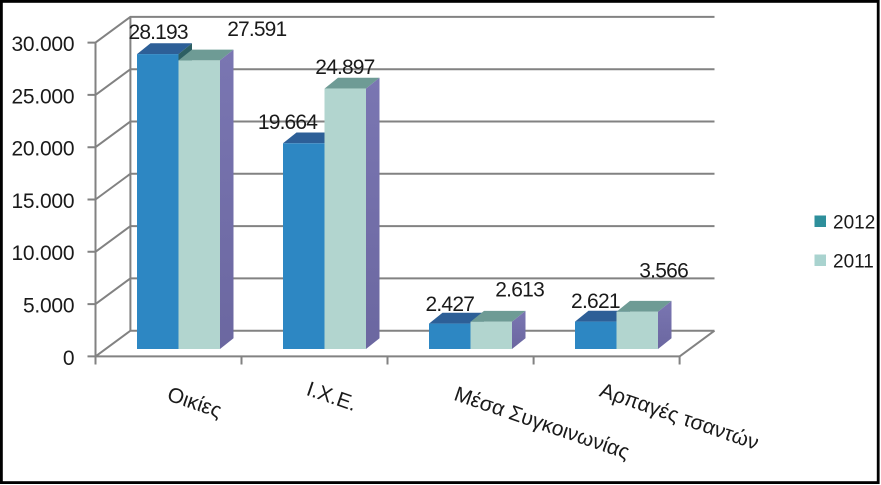  I want to click on svg-text: 15.000, so click(43, 201).